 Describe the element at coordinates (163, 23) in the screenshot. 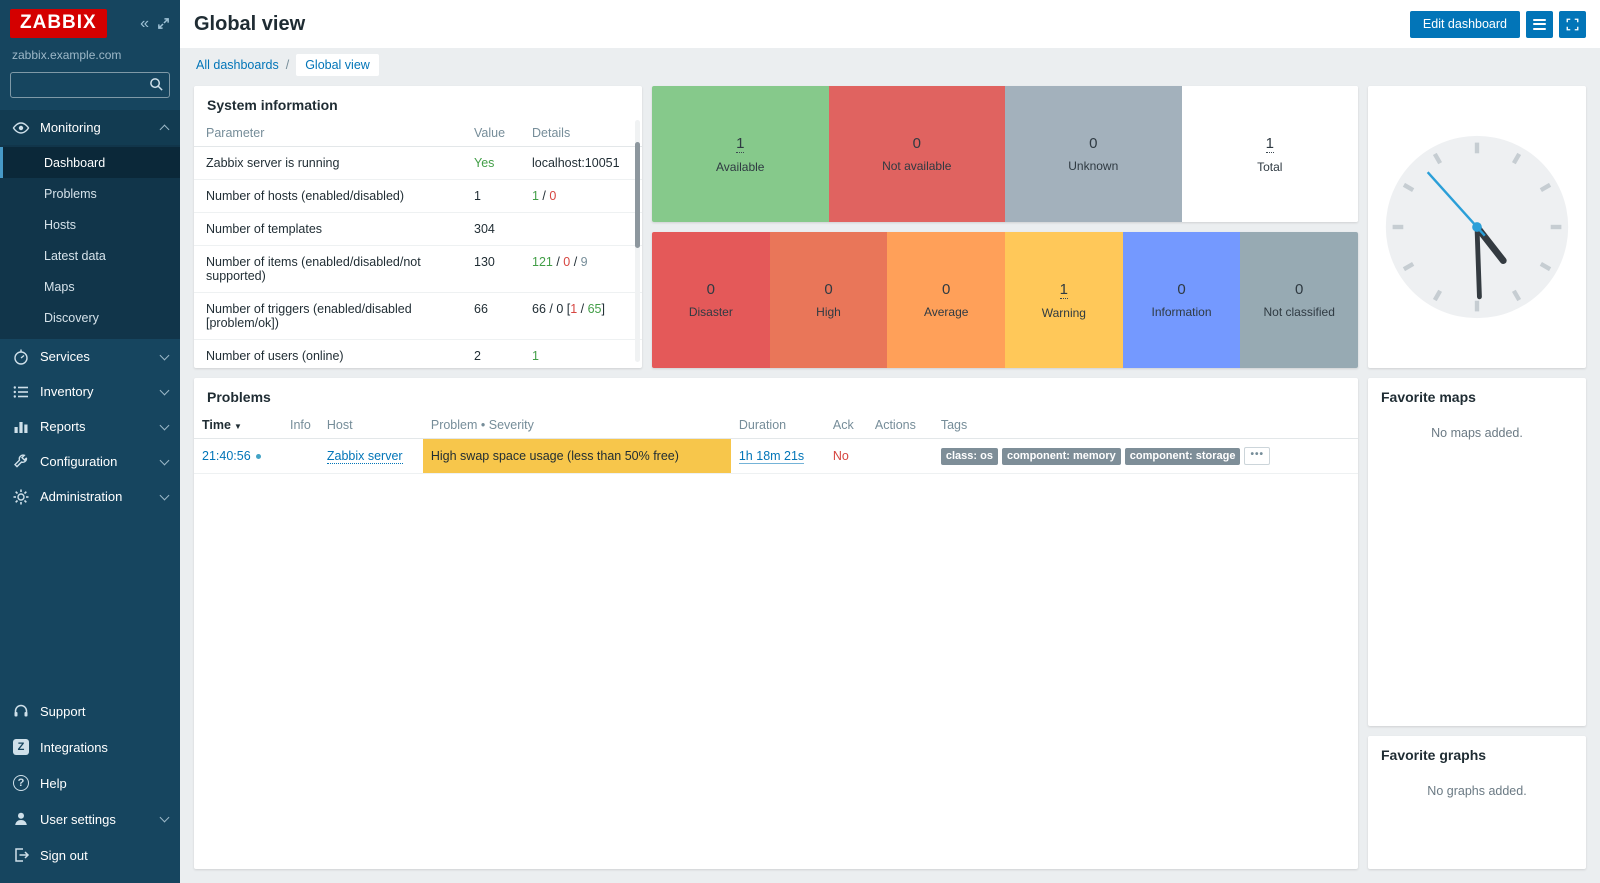

I see `compact-view-icon` at that location.